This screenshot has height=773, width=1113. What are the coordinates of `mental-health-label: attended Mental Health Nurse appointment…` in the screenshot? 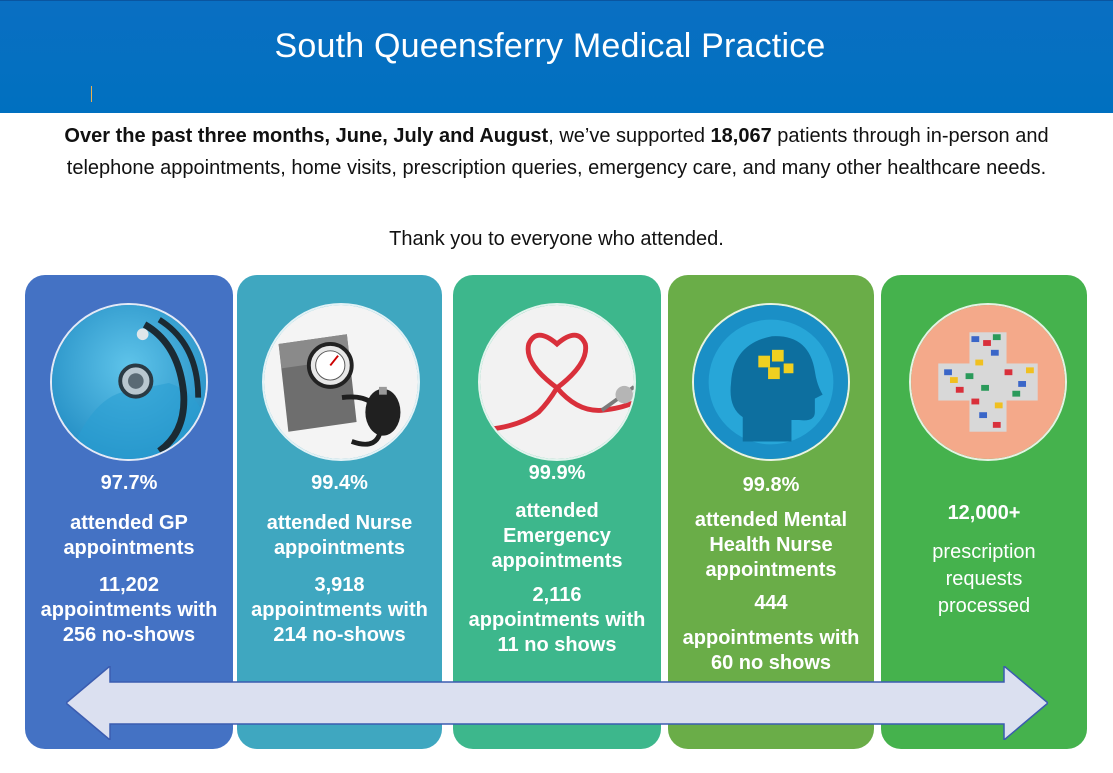 It's located at (771, 545).